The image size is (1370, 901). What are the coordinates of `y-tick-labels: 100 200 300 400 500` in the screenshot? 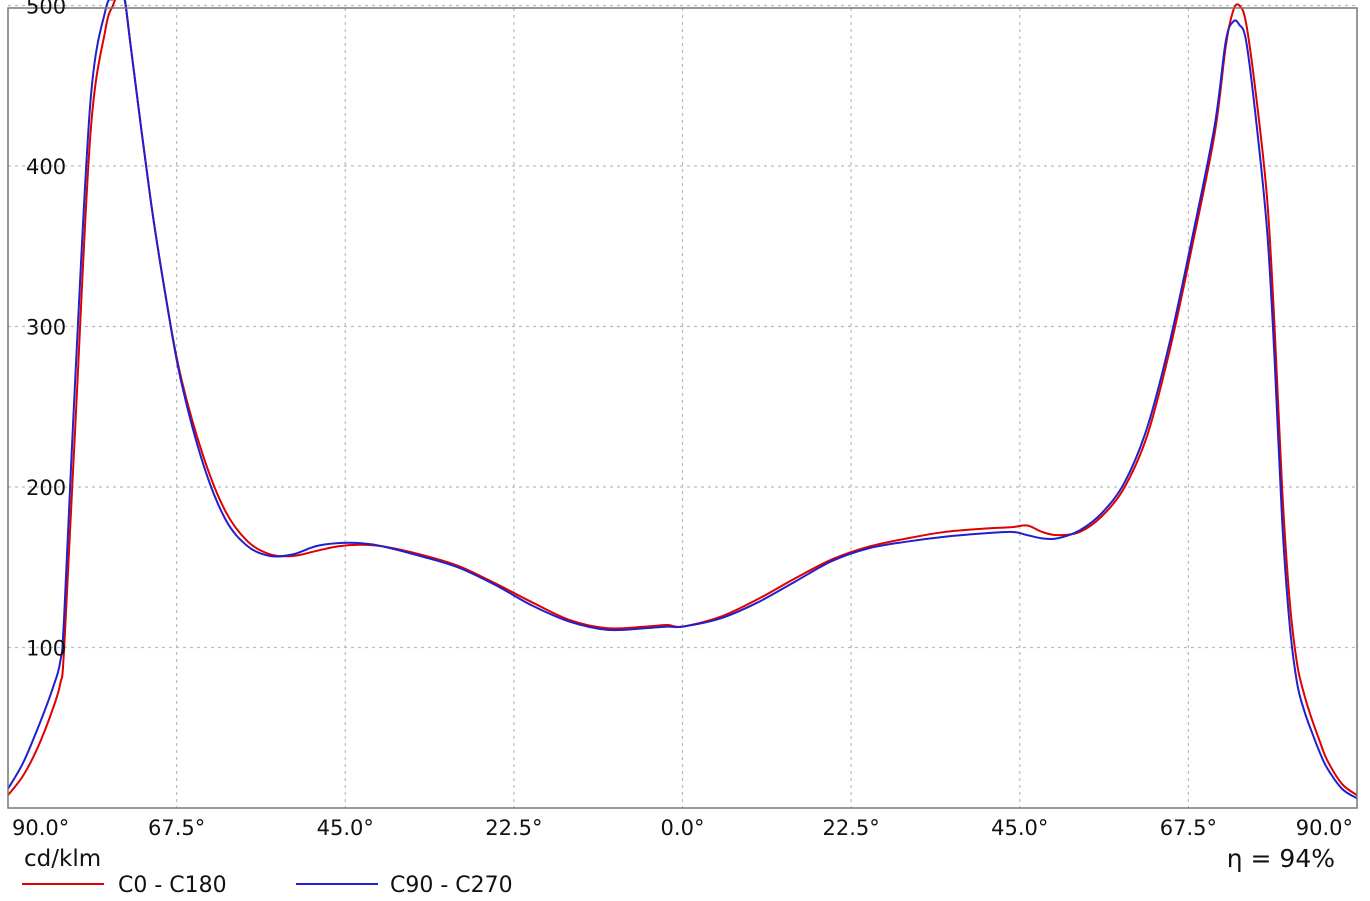 It's located at (46, 330).